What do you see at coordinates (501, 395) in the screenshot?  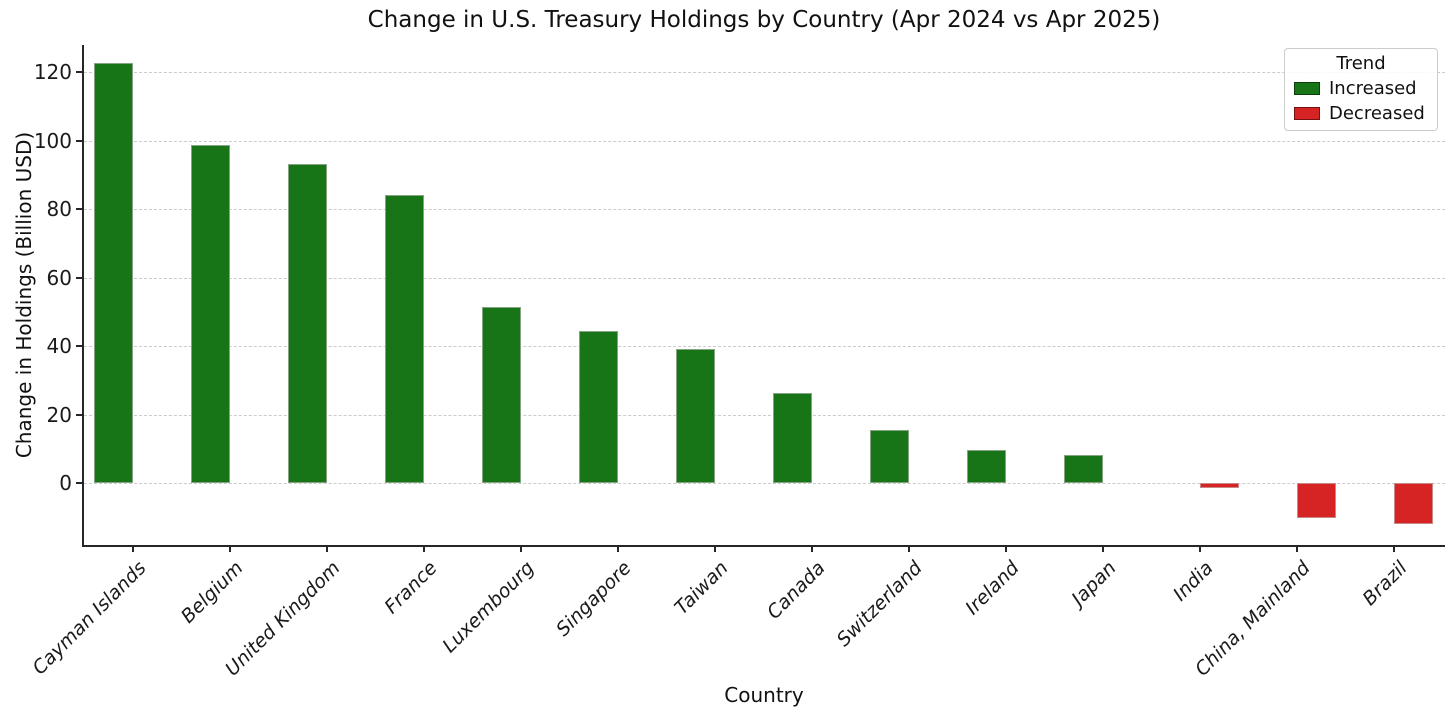 I see `bar-luxembourg` at bounding box center [501, 395].